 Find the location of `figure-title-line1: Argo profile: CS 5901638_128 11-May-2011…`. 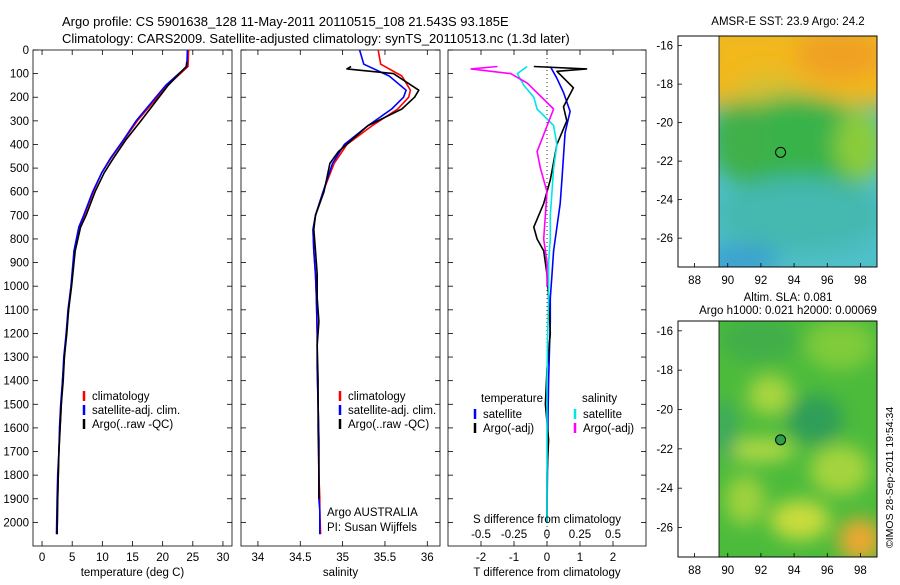

figure-title-line1: Argo profile: CS 5901638_128 11-May-2011… is located at coordinates (285, 21).